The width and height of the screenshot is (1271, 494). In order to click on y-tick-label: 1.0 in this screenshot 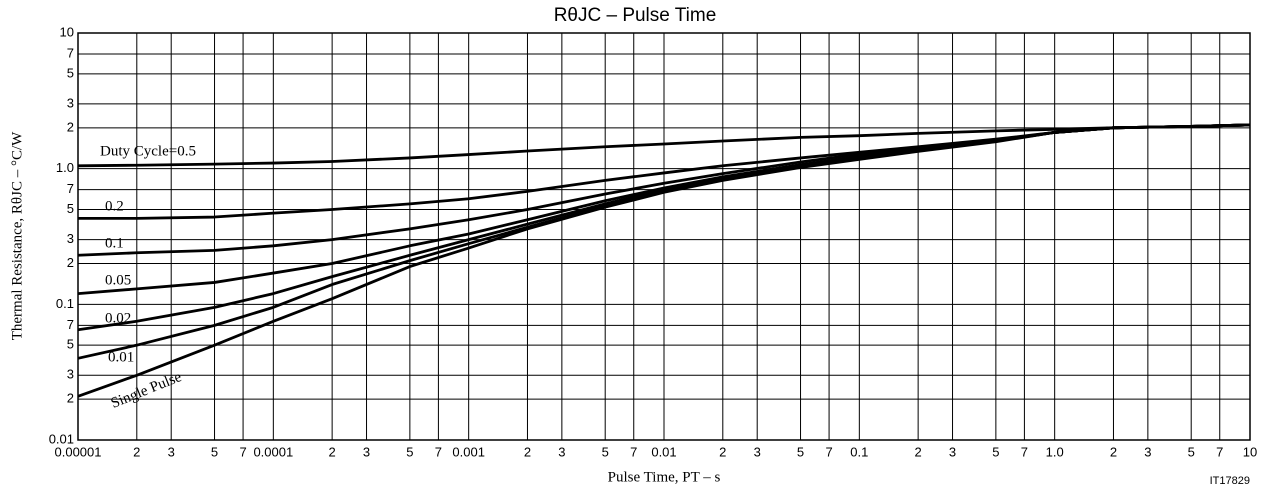, I will do `click(65, 167)`.